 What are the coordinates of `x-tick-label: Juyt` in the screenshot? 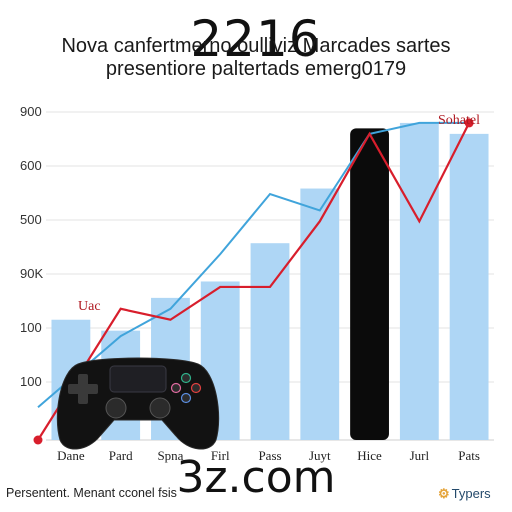 It's located at (320, 455).